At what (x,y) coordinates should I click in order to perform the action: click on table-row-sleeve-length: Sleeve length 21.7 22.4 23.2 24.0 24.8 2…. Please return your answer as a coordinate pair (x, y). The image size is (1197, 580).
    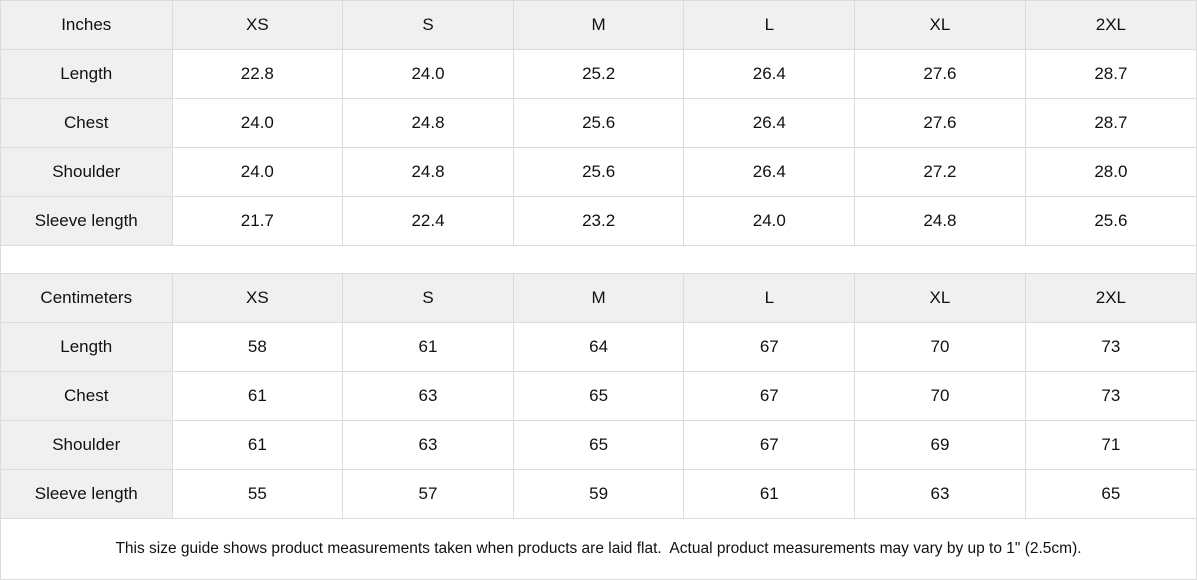
    Looking at the image, I should click on (598, 220).